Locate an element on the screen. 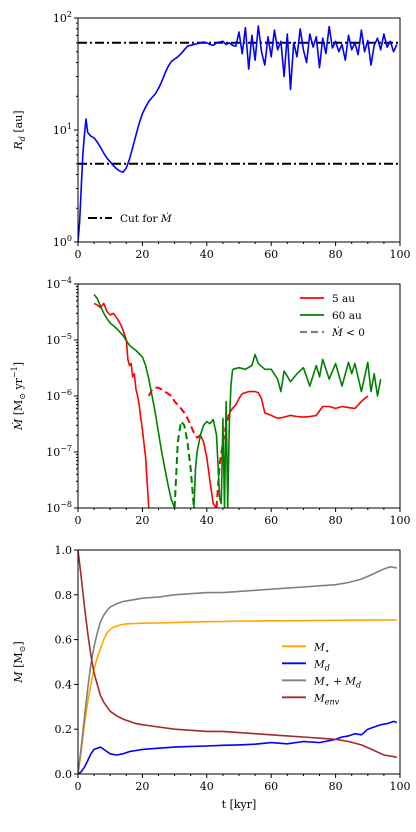 This screenshot has height=832, width=416. legend-label: 5 au is located at coordinates (343, 299).